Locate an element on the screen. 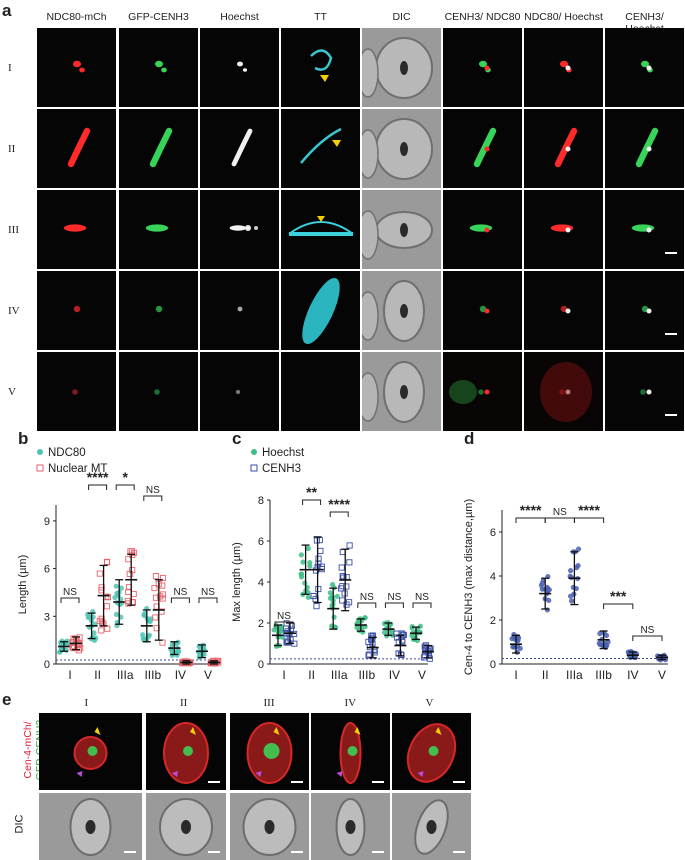  panel_c-xtick-label-2: IIIa is located at coordinates (339, 675).